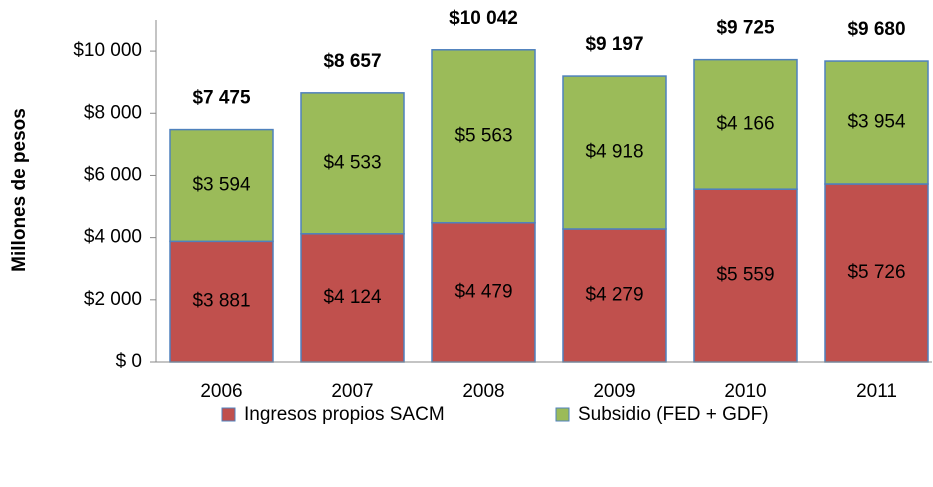 This screenshot has height=487, width=933. I want to click on value-label: $4 279, so click(614, 294).